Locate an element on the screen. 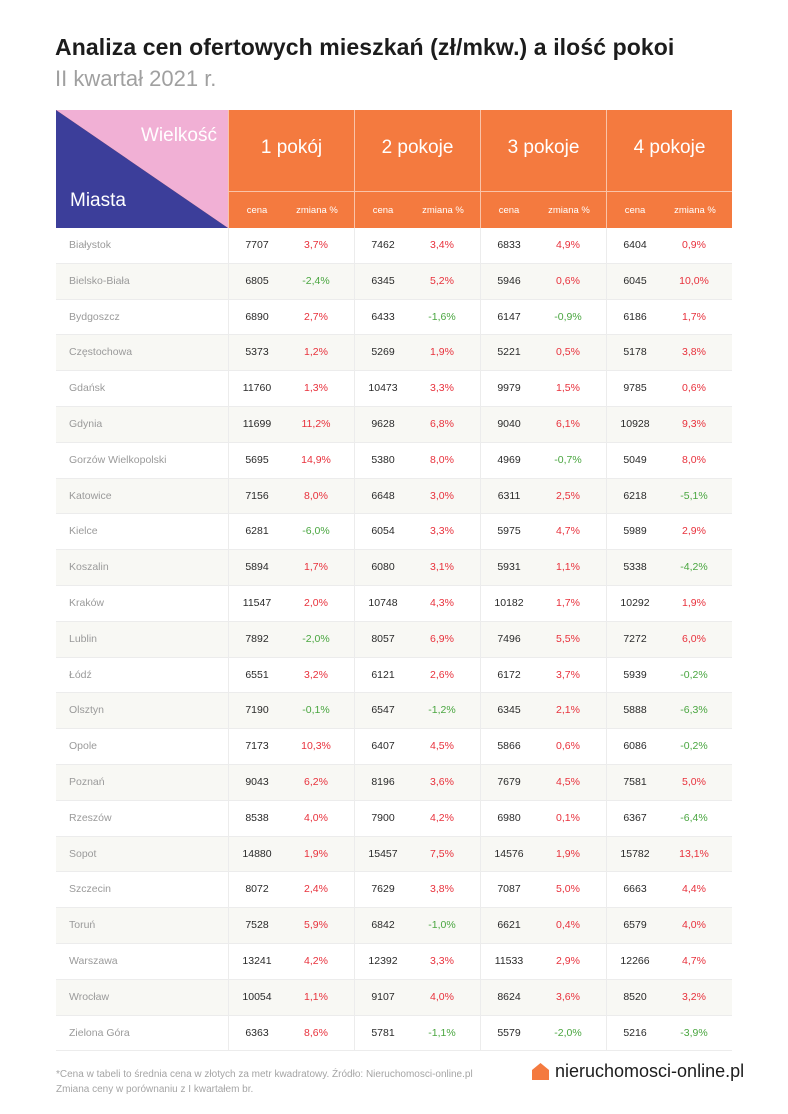  price-cell: 15457 is located at coordinates (383, 853).